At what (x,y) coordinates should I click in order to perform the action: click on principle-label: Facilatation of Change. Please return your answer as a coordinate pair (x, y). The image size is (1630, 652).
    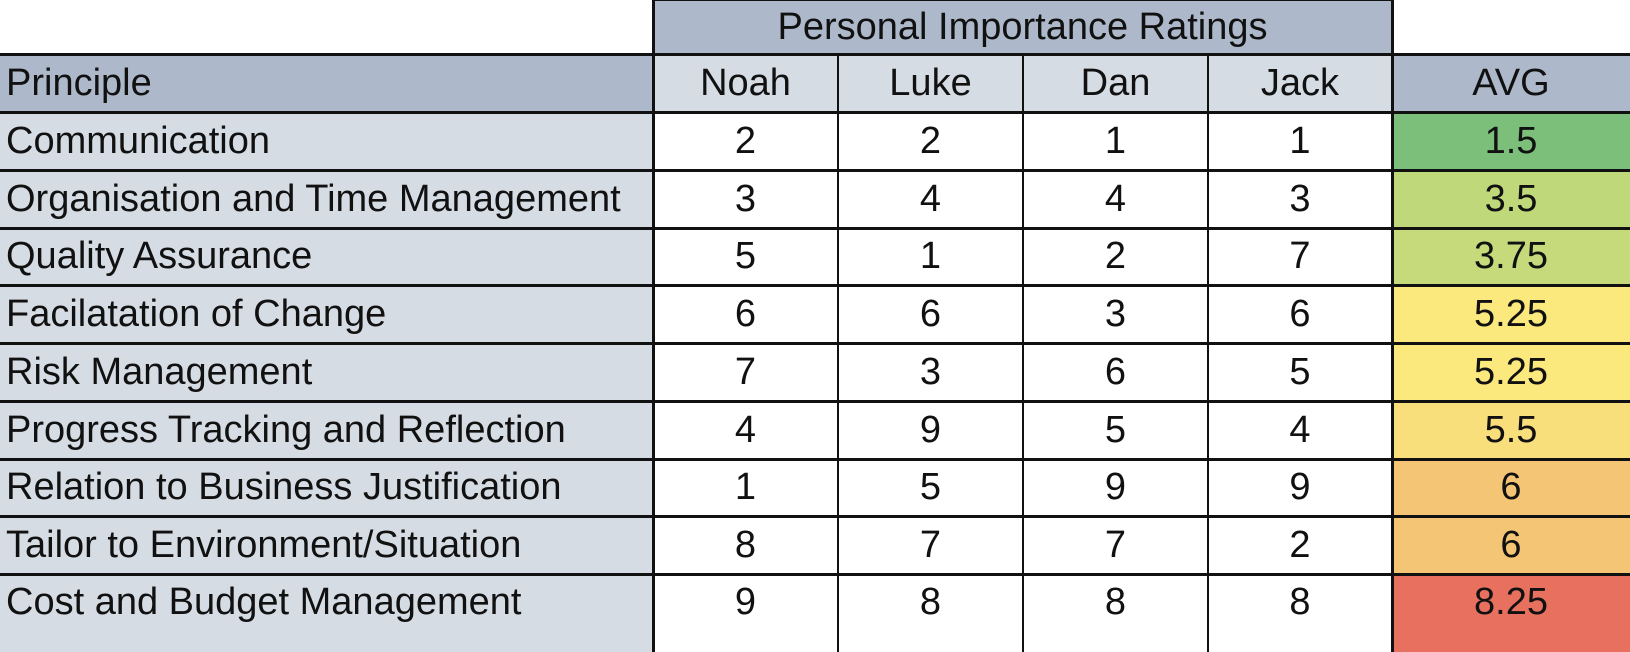
    Looking at the image, I should click on (326, 314).